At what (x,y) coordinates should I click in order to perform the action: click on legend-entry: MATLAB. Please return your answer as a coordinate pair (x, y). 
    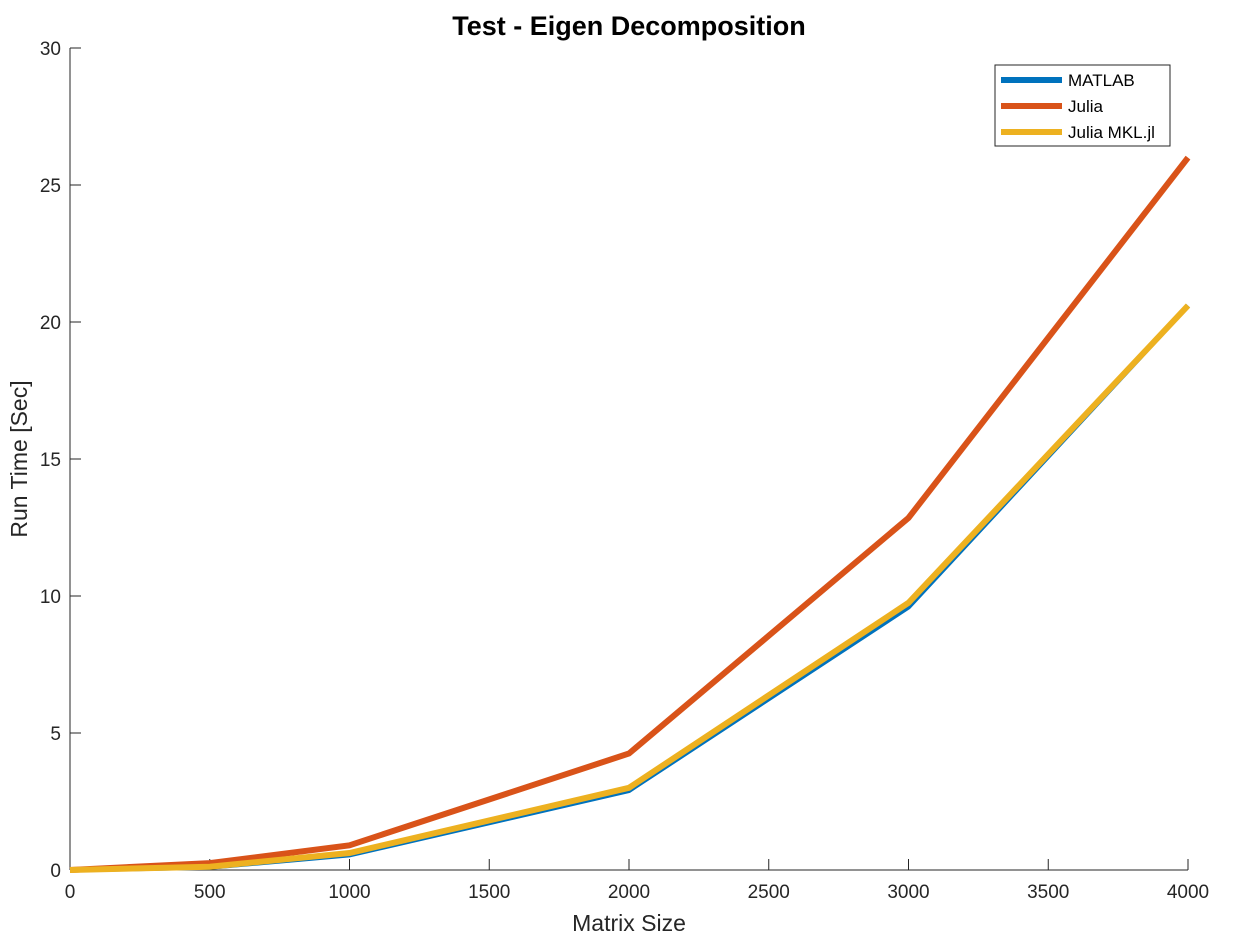
    Looking at the image, I should click on (1101, 80).